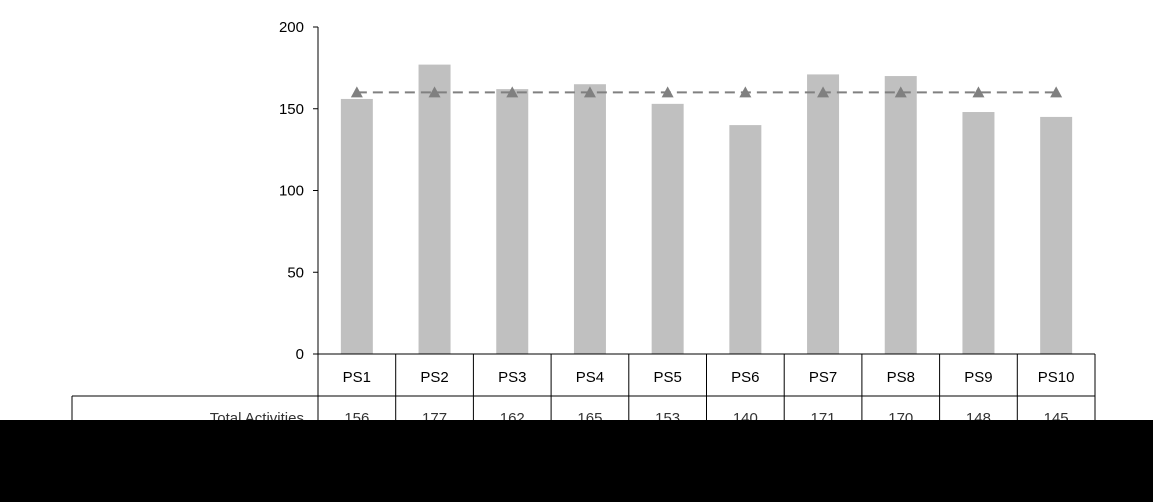 The width and height of the screenshot is (1153, 502). What do you see at coordinates (901, 377) in the screenshot?
I see `category-label: PS8` at bounding box center [901, 377].